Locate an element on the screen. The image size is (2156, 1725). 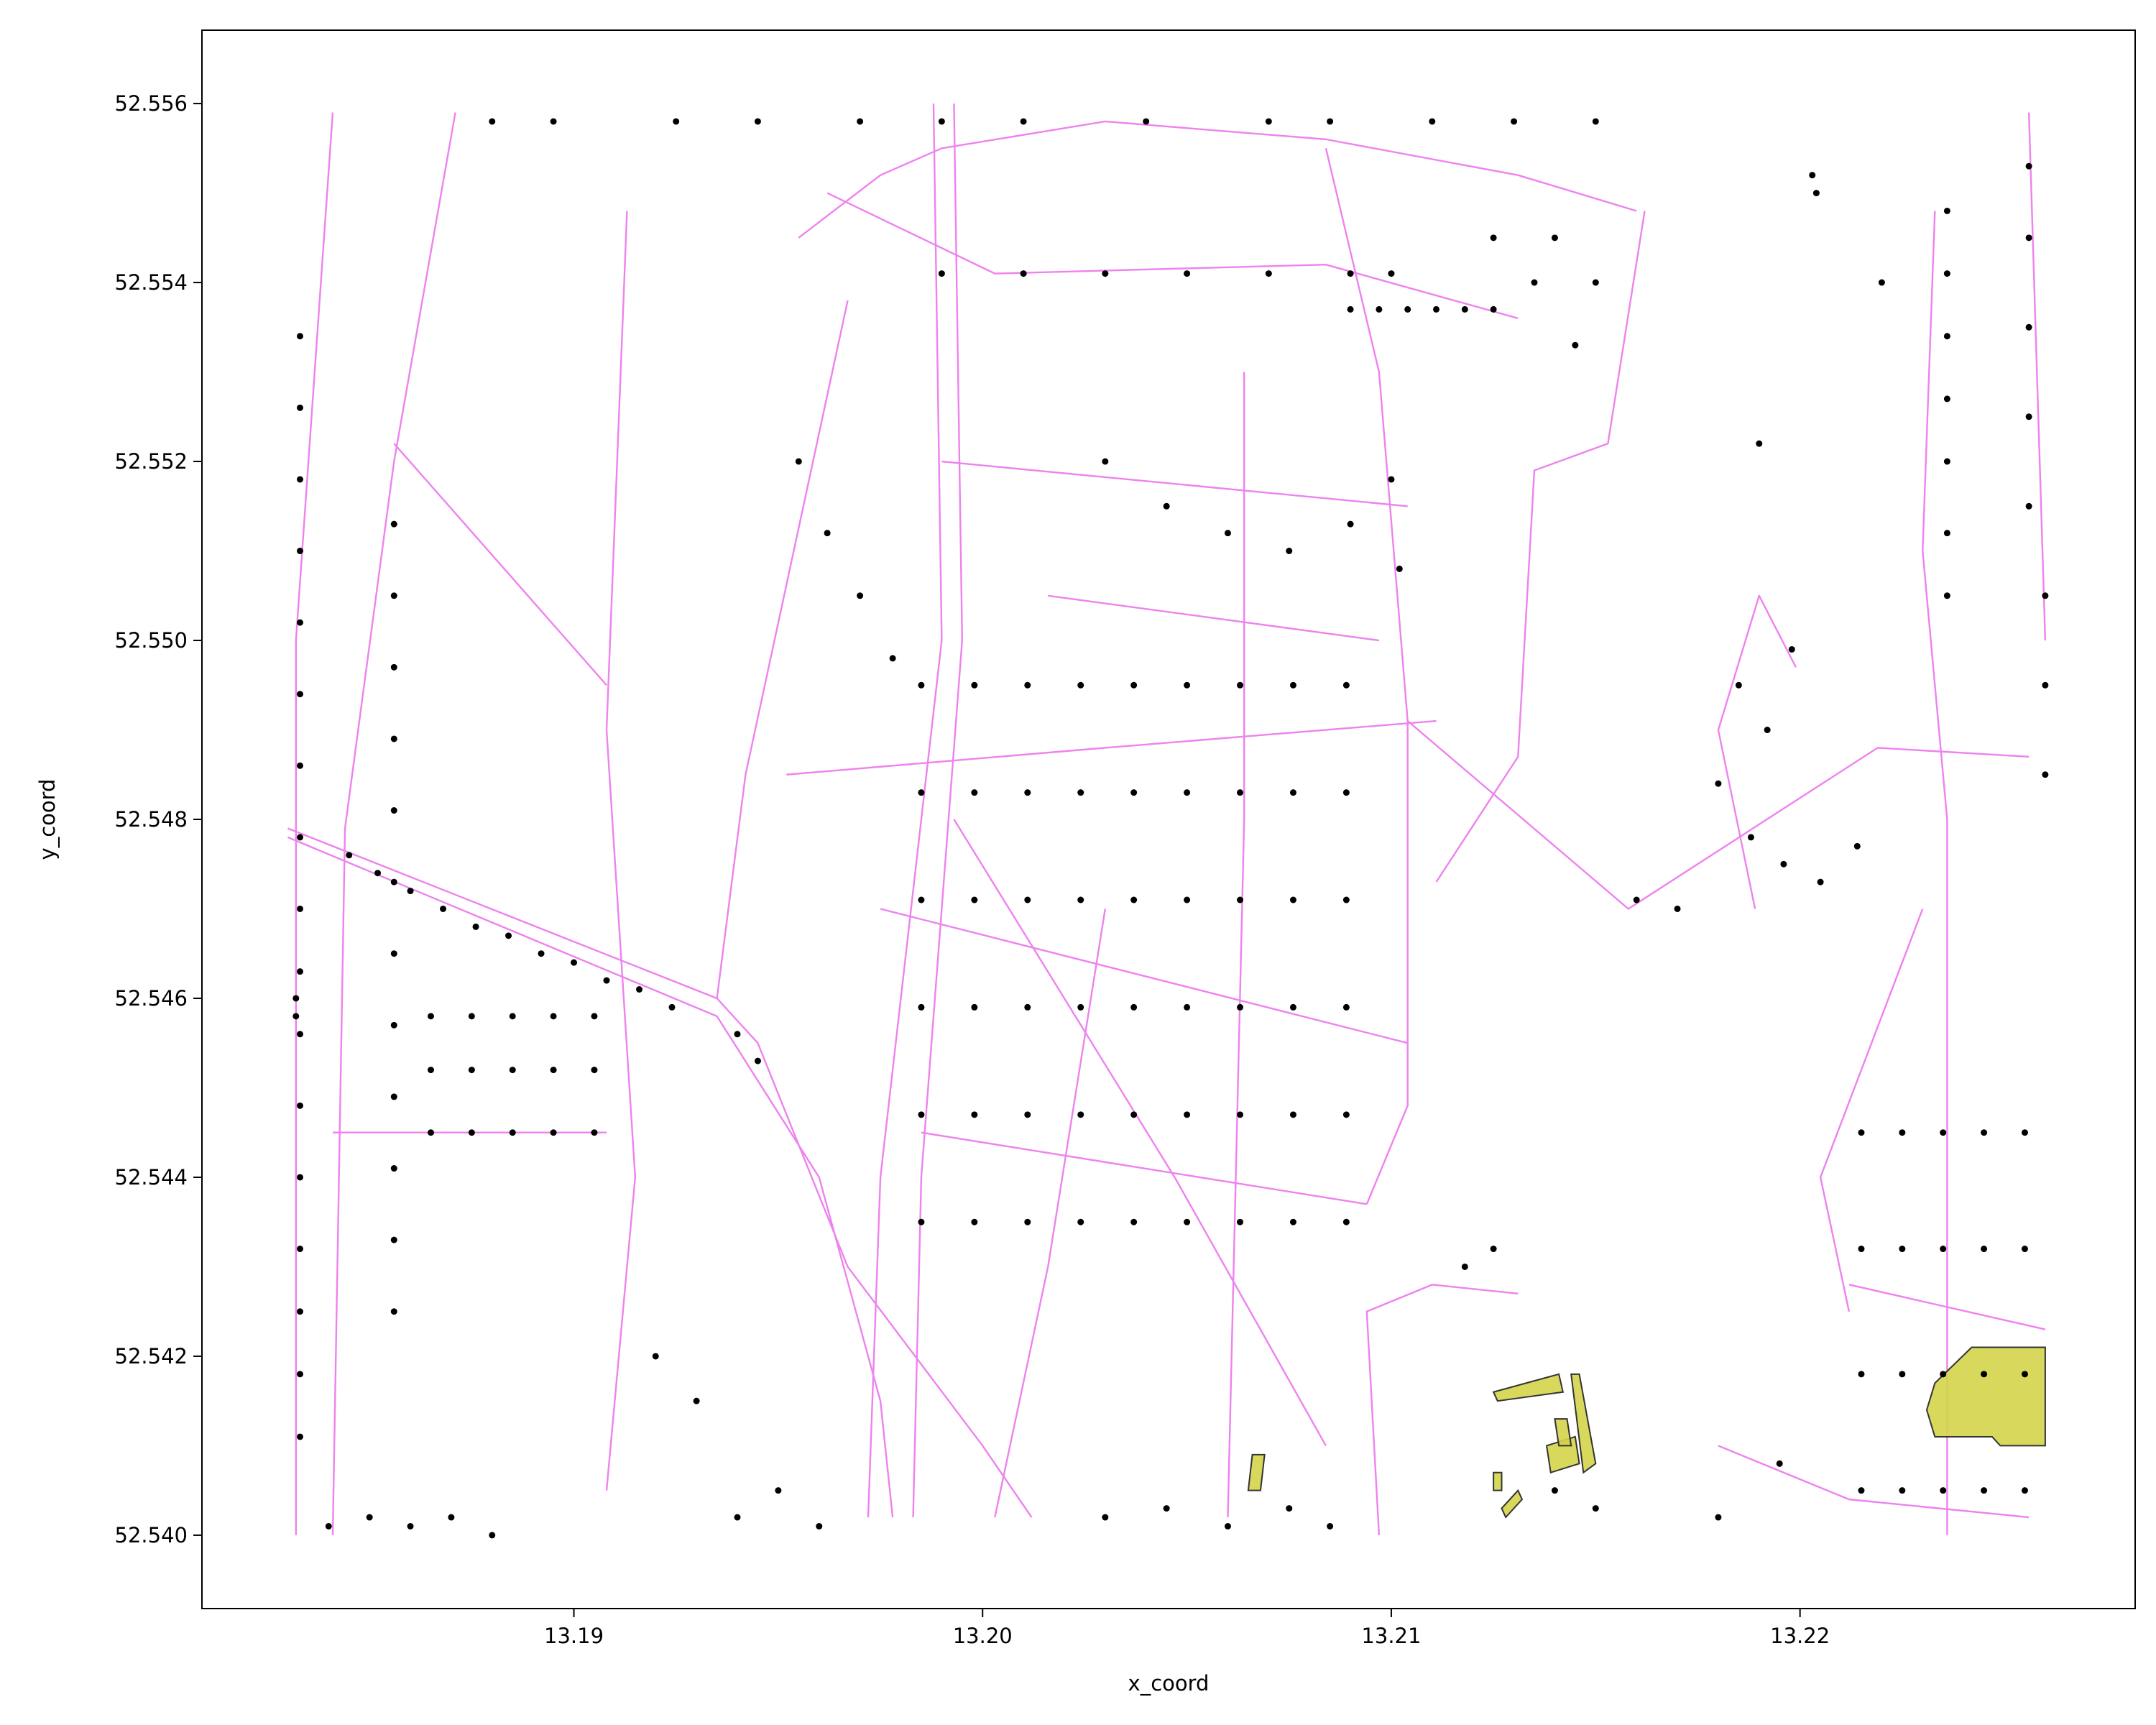
x-tick-label: 13.19 is located at coordinates (574, 1636).